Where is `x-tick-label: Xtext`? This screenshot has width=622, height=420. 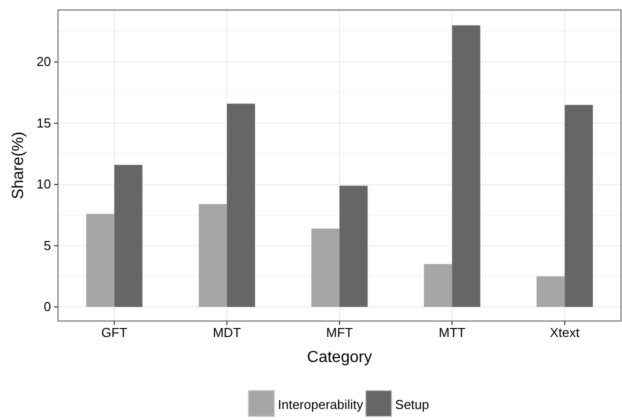 x-tick-label: Xtext is located at coordinates (565, 332).